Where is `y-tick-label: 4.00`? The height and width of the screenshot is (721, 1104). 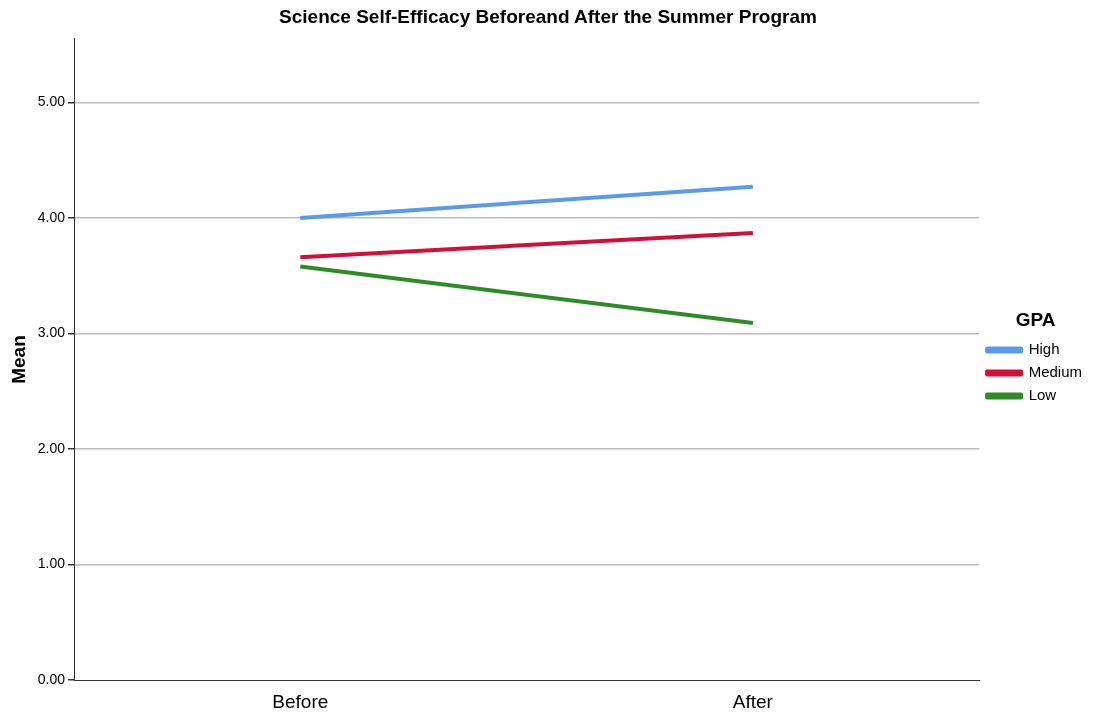 y-tick-label: 4.00 is located at coordinates (51, 216).